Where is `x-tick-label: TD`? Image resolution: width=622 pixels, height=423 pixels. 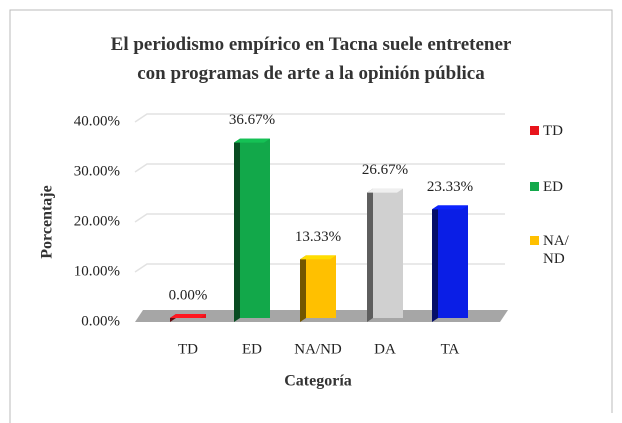 x-tick-label: TD is located at coordinates (188, 349).